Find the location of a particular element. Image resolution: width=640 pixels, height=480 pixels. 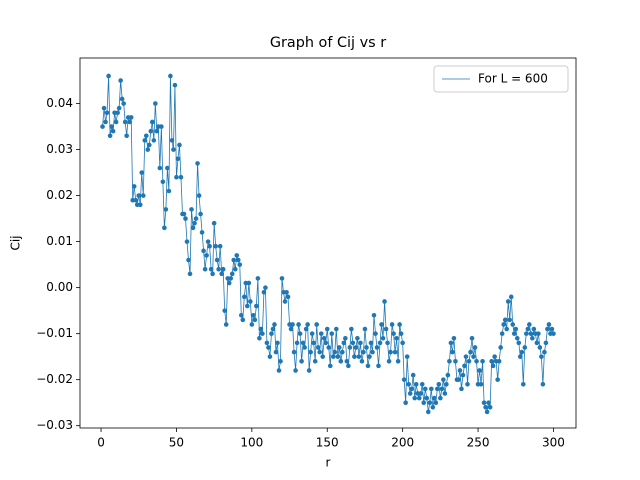

y-tick-label: −0.03 is located at coordinates (54, 425).